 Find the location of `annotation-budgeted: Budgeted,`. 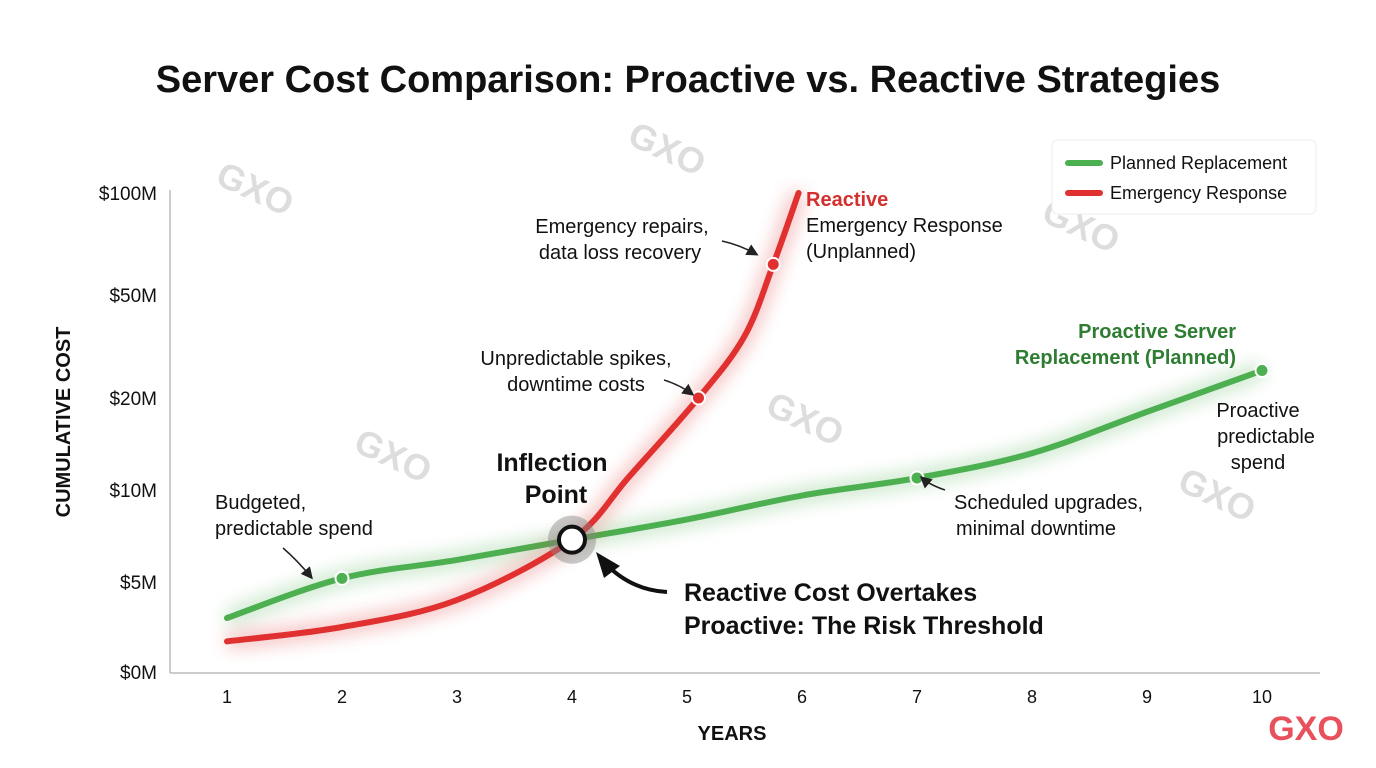

annotation-budgeted: Budgeted, is located at coordinates (260, 503).